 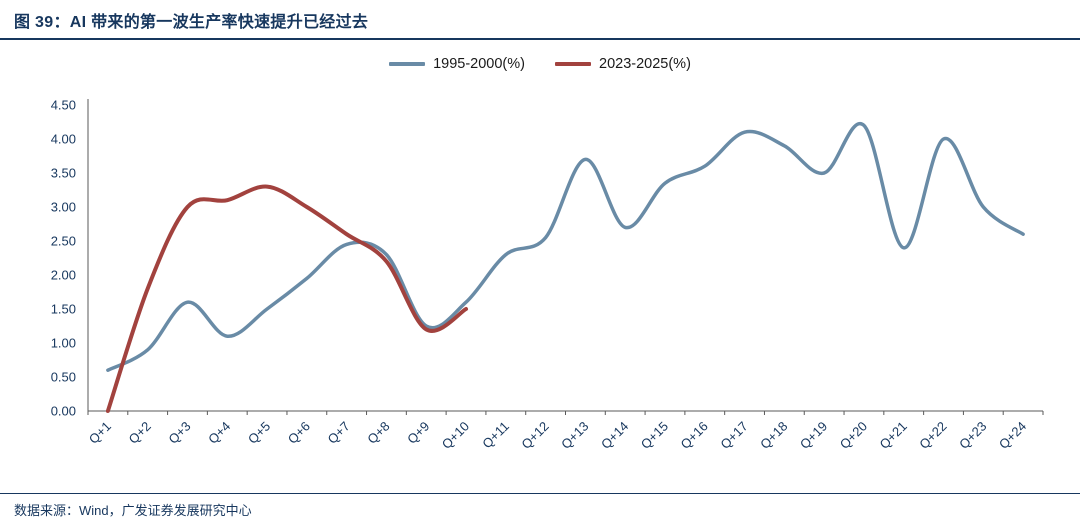 What do you see at coordinates (63, 241) in the screenshot?
I see `y-axis-label: 2.50` at bounding box center [63, 241].